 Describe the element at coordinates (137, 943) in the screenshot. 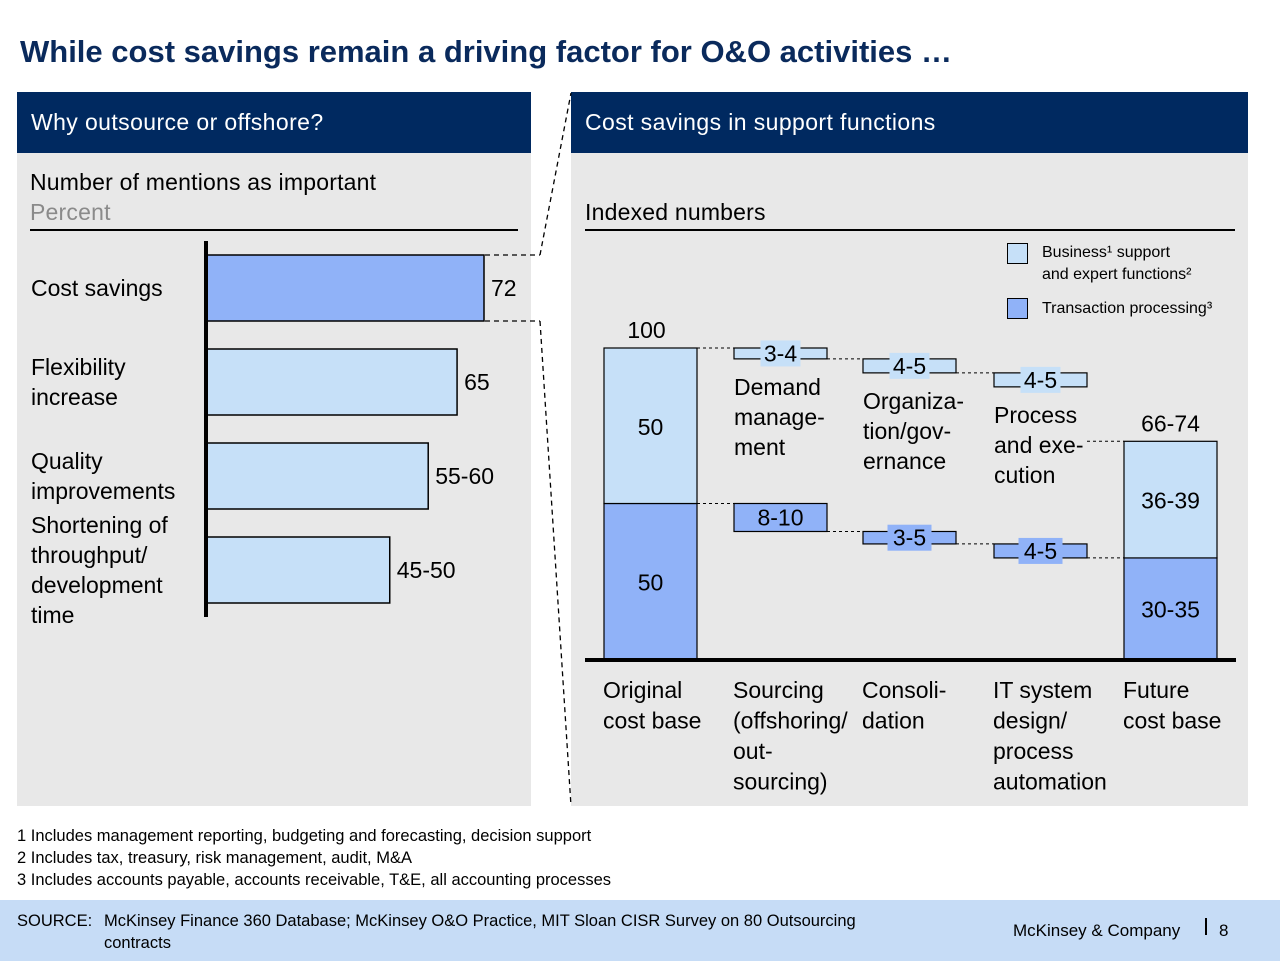

I see `source-line-2: contracts` at that location.